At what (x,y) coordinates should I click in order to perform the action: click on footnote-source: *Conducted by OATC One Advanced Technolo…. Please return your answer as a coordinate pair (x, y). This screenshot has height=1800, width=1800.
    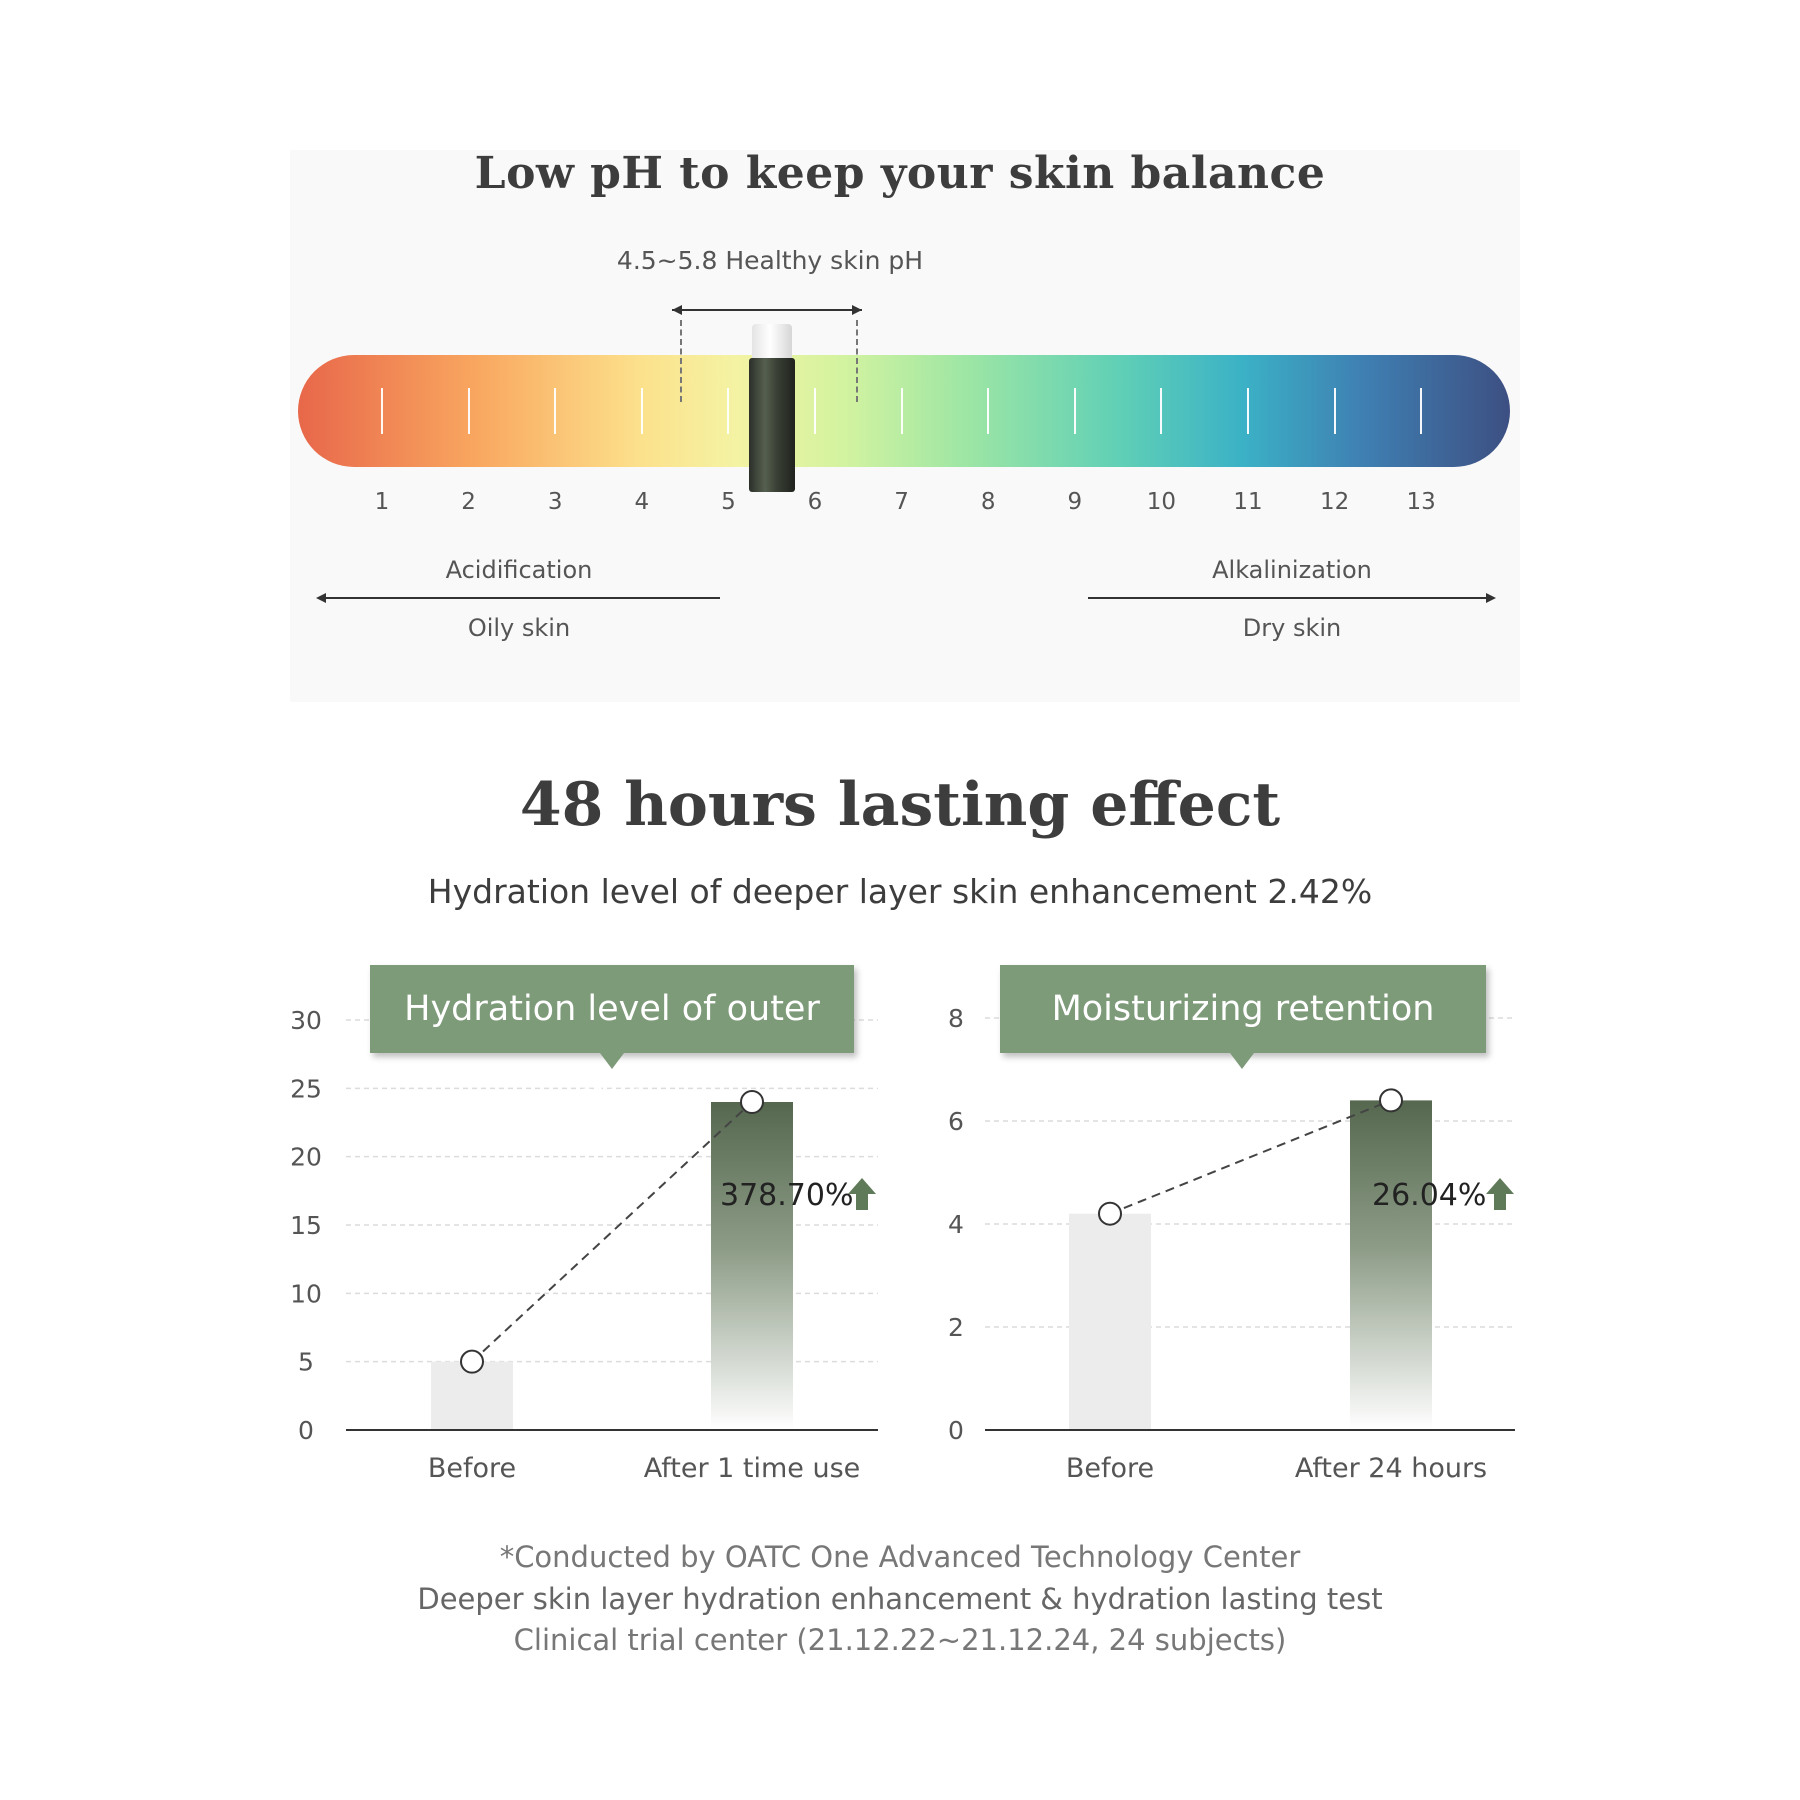
    Looking at the image, I should click on (900, 1557).